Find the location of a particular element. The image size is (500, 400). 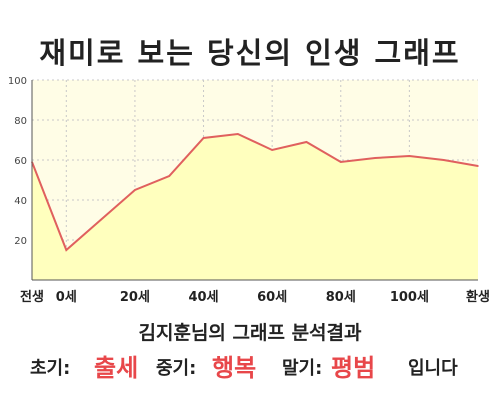

result-suffix: 입니다 is located at coordinates (433, 368).